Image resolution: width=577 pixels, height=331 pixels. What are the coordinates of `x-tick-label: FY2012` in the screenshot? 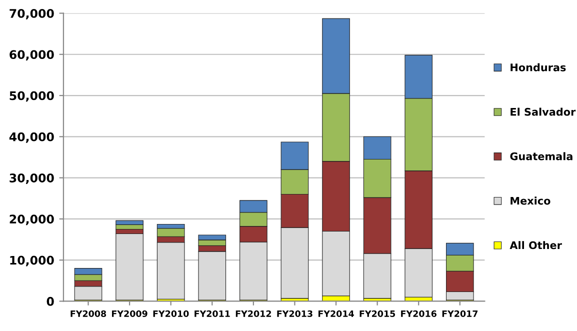 It's located at (253, 314).